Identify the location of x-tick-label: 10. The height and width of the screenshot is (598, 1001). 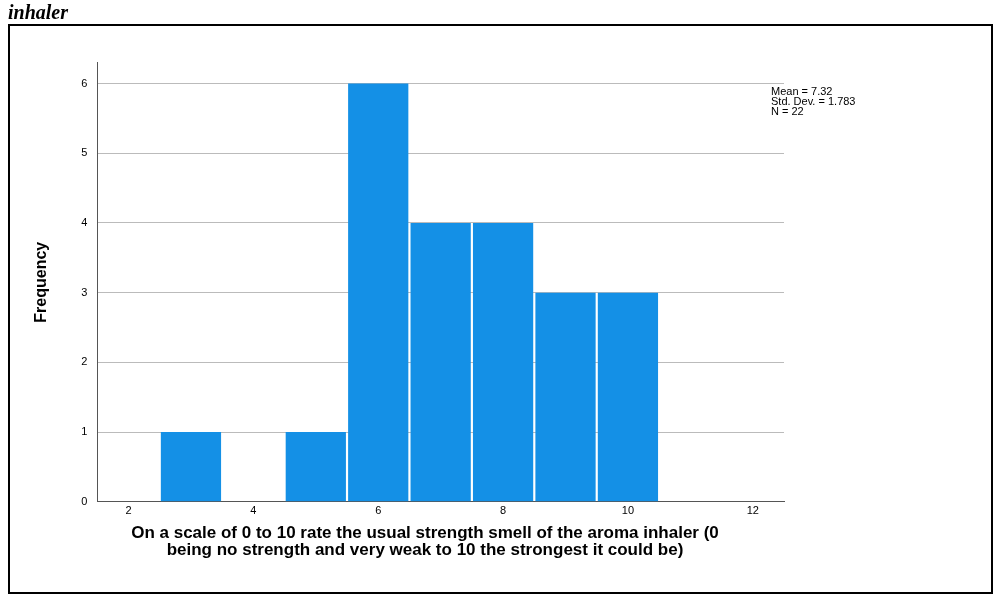
(628, 510).